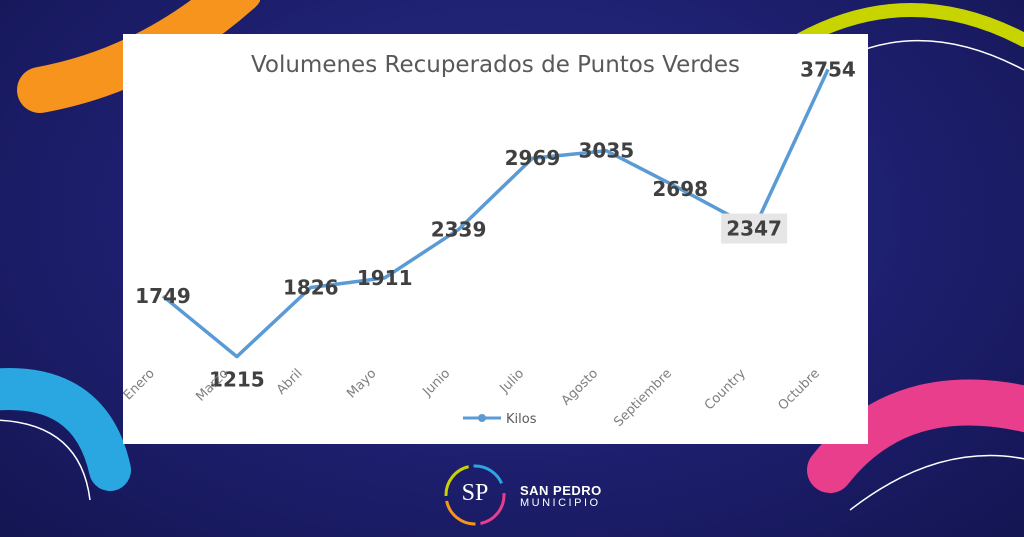 Image resolution: width=1024 pixels, height=537 pixels. I want to click on data-label: 2339, so click(459, 229).